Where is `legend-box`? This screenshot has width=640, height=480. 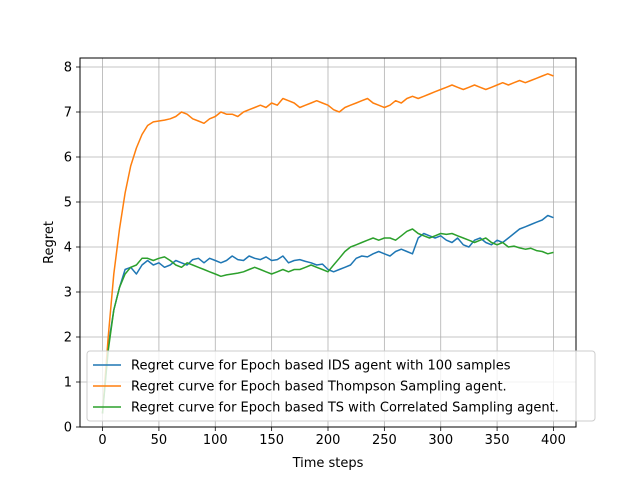 legend-box is located at coordinates (341, 386).